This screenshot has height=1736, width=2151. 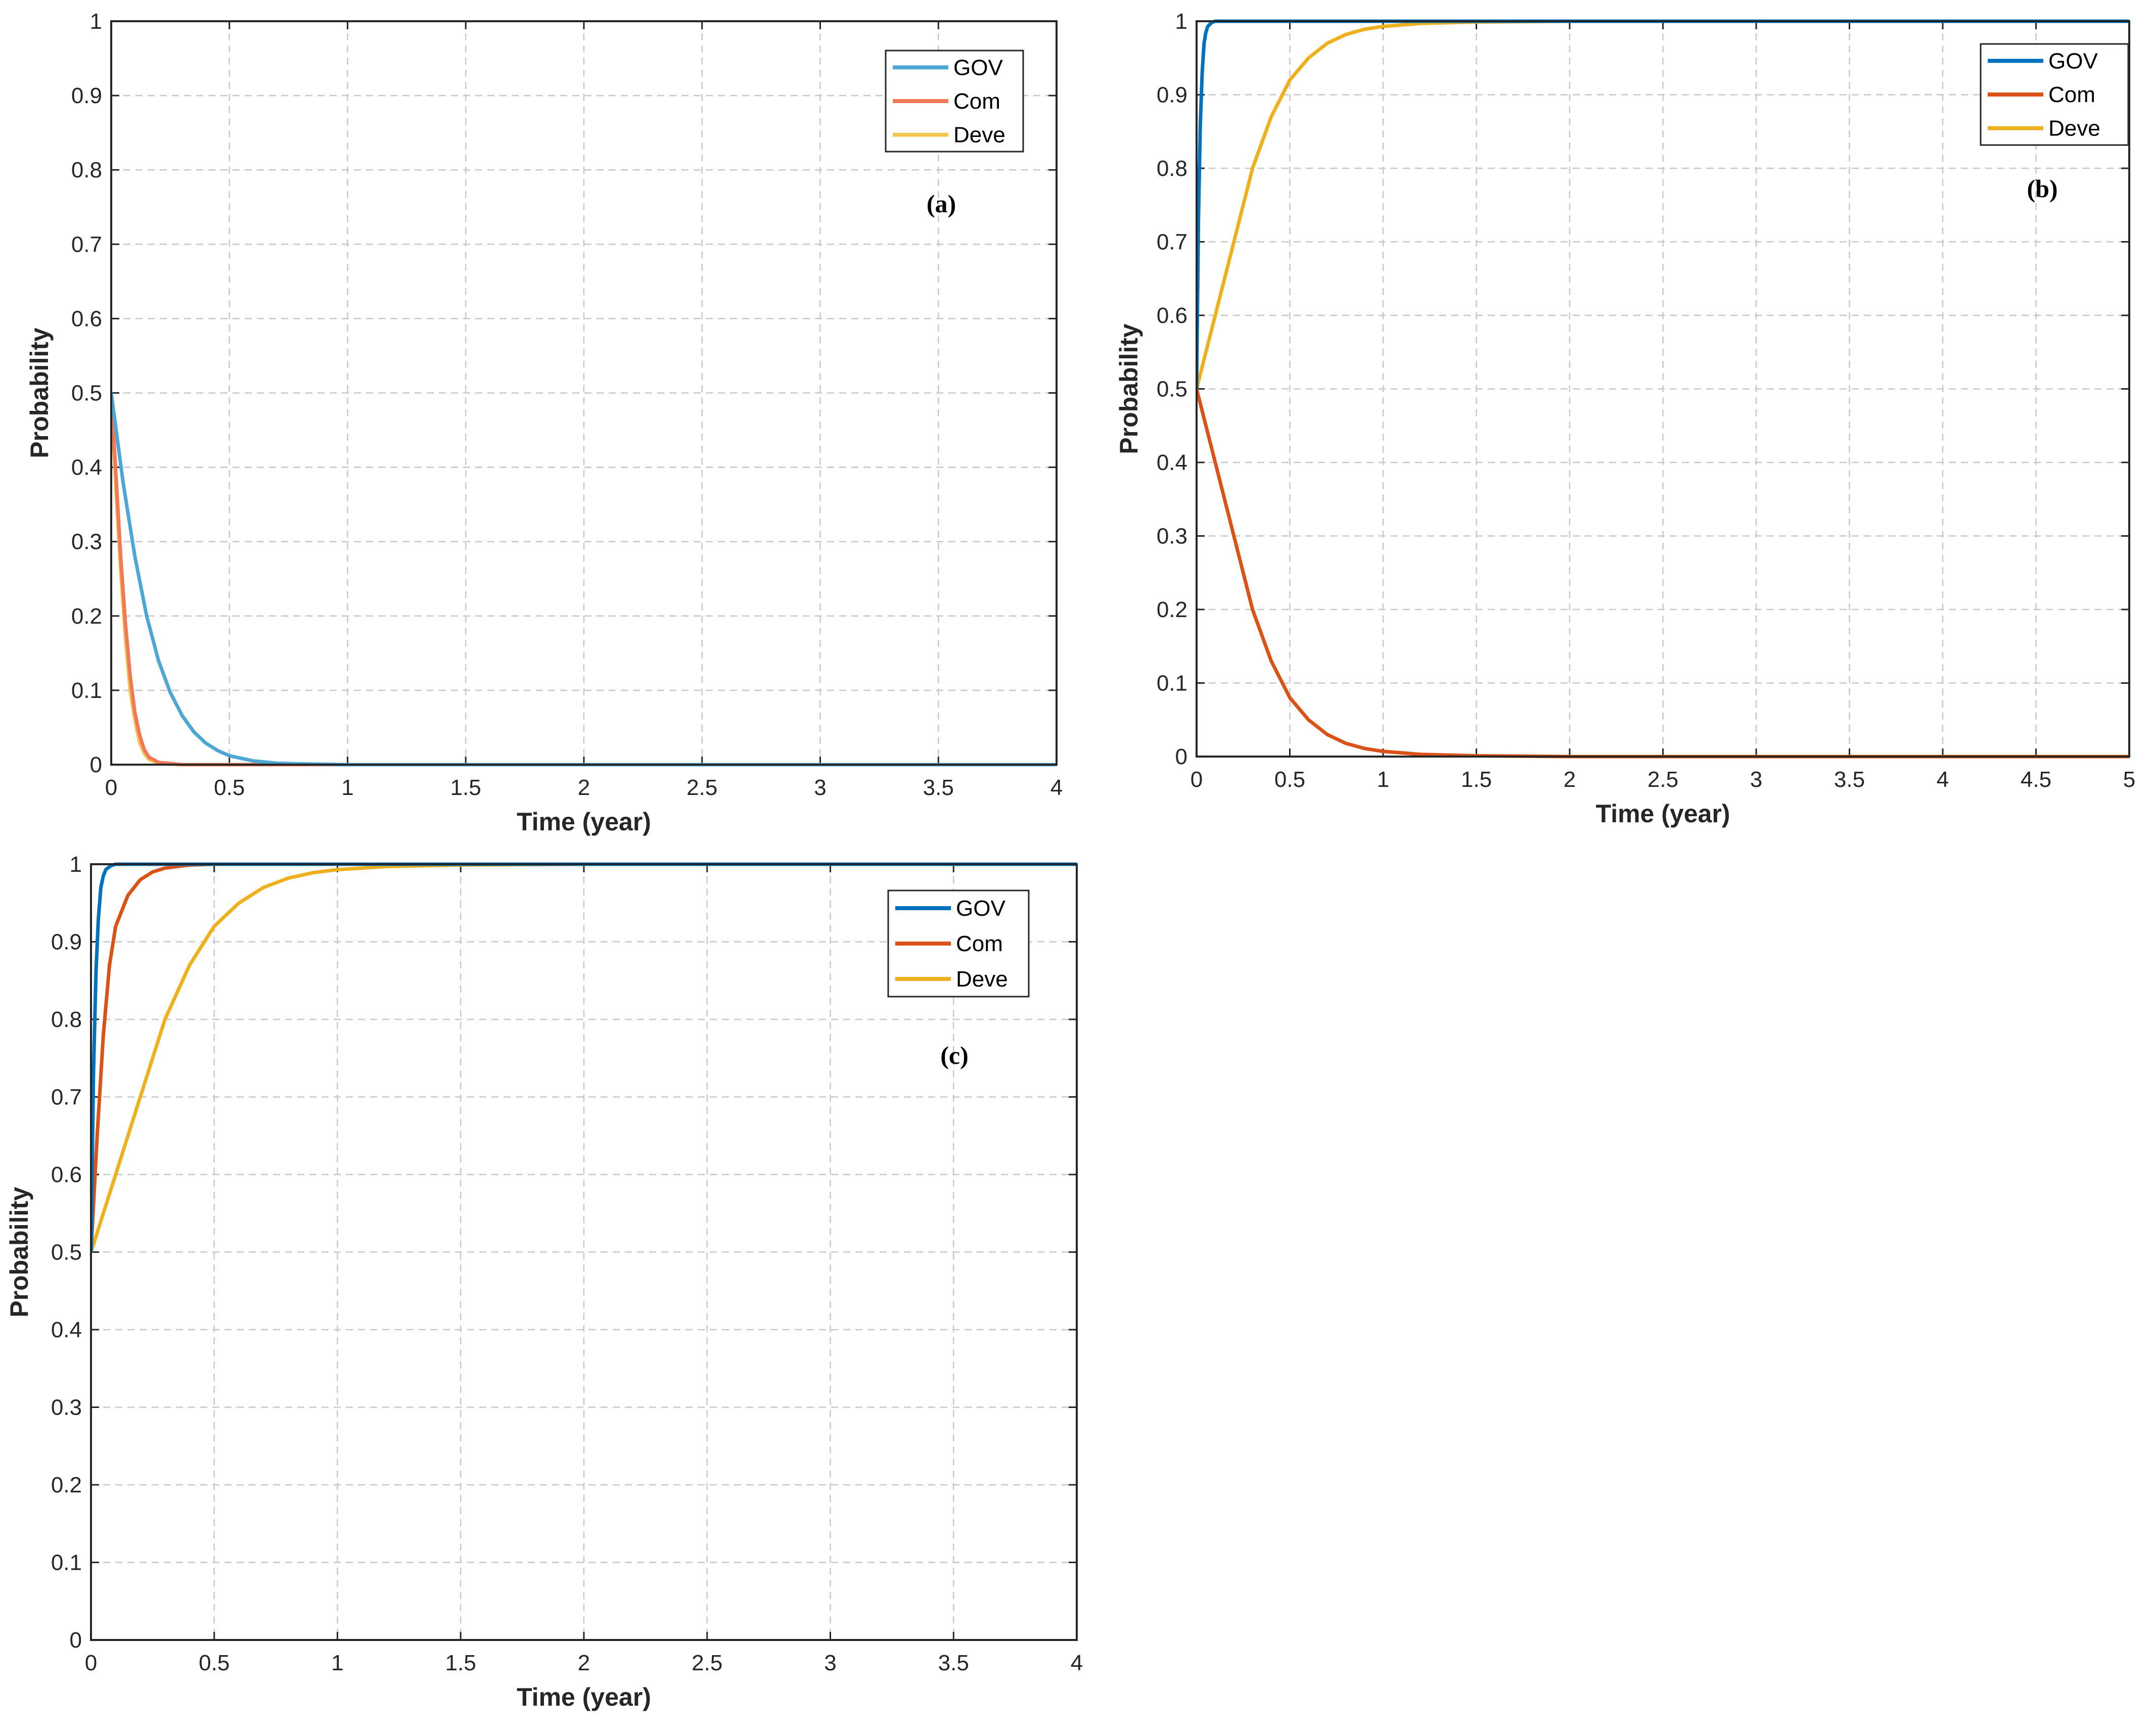 What do you see at coordinates (954, 1055) in the screenshot?
I see `panel-label: (c)` at bounding box center [954, 1055].